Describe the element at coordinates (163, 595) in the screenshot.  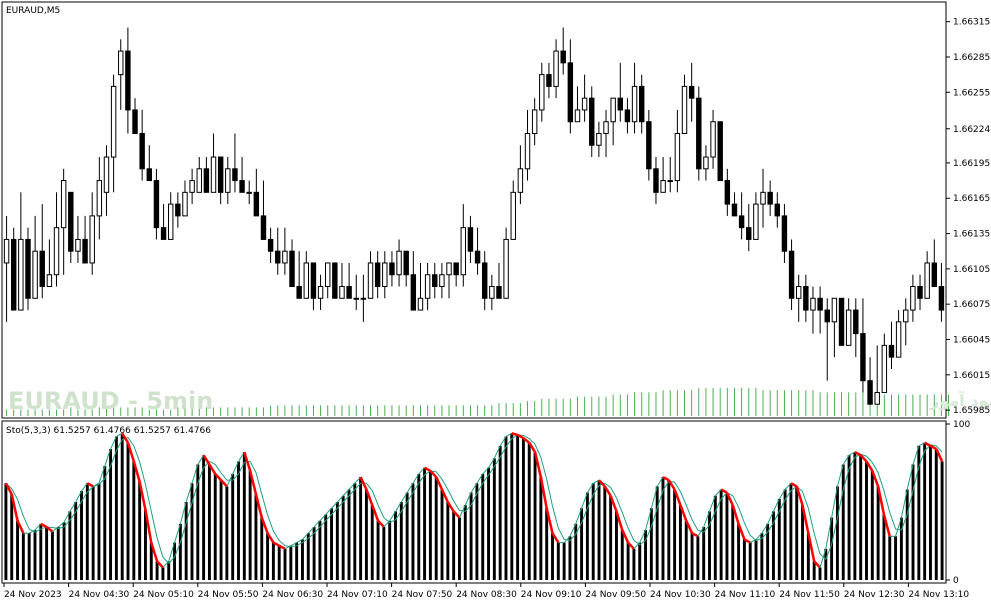
I see `time-tick-label: 24 Nov 05:10` at that location.